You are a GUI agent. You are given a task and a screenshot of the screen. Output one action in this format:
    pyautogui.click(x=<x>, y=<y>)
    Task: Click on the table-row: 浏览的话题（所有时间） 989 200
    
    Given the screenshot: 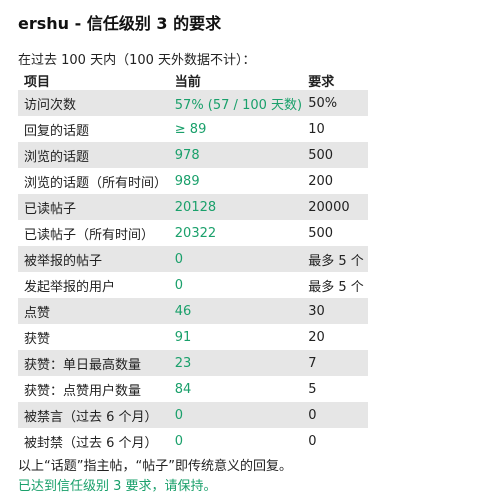 What is the action you would take?
    pyautogui.click(x=193, y=181)
    